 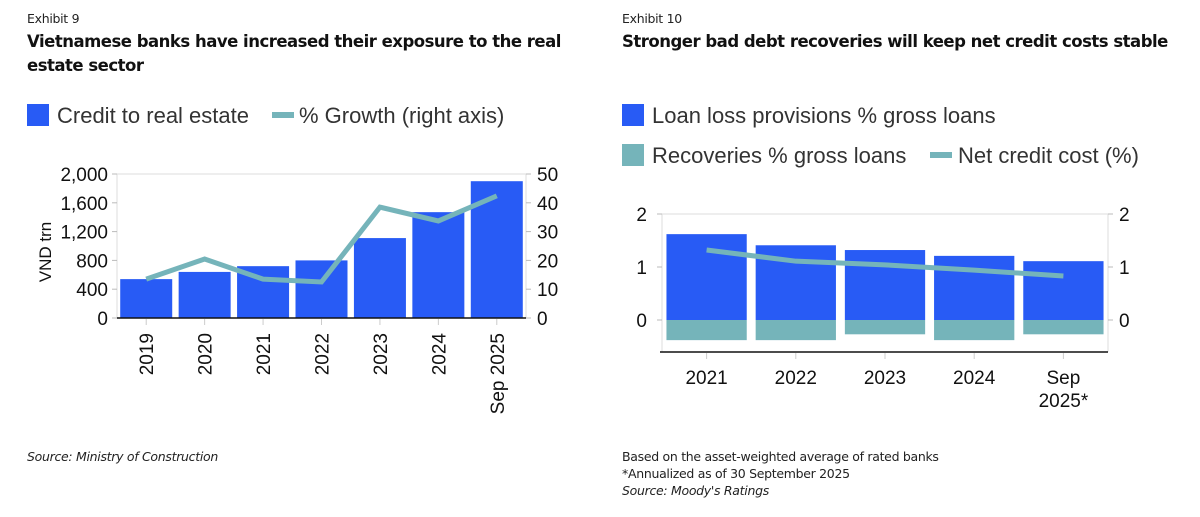 What do you see at coordinates (547, 290) in the screenshot?
I see `y-right-tick-label: 10` at bounding box center [547, 290].